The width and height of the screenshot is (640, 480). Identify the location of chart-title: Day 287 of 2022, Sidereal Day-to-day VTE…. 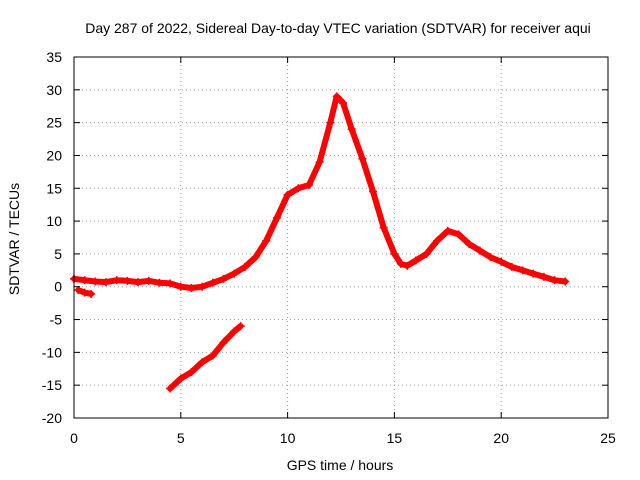
(338, 28).